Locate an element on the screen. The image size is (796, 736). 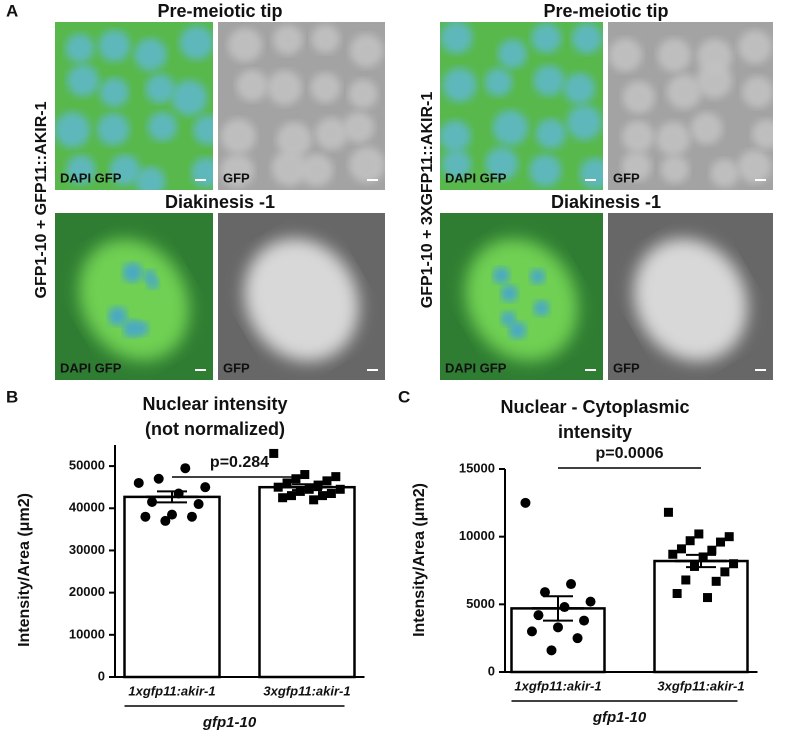
y-tick-label: 5000 is located at coordinates (480, 603).